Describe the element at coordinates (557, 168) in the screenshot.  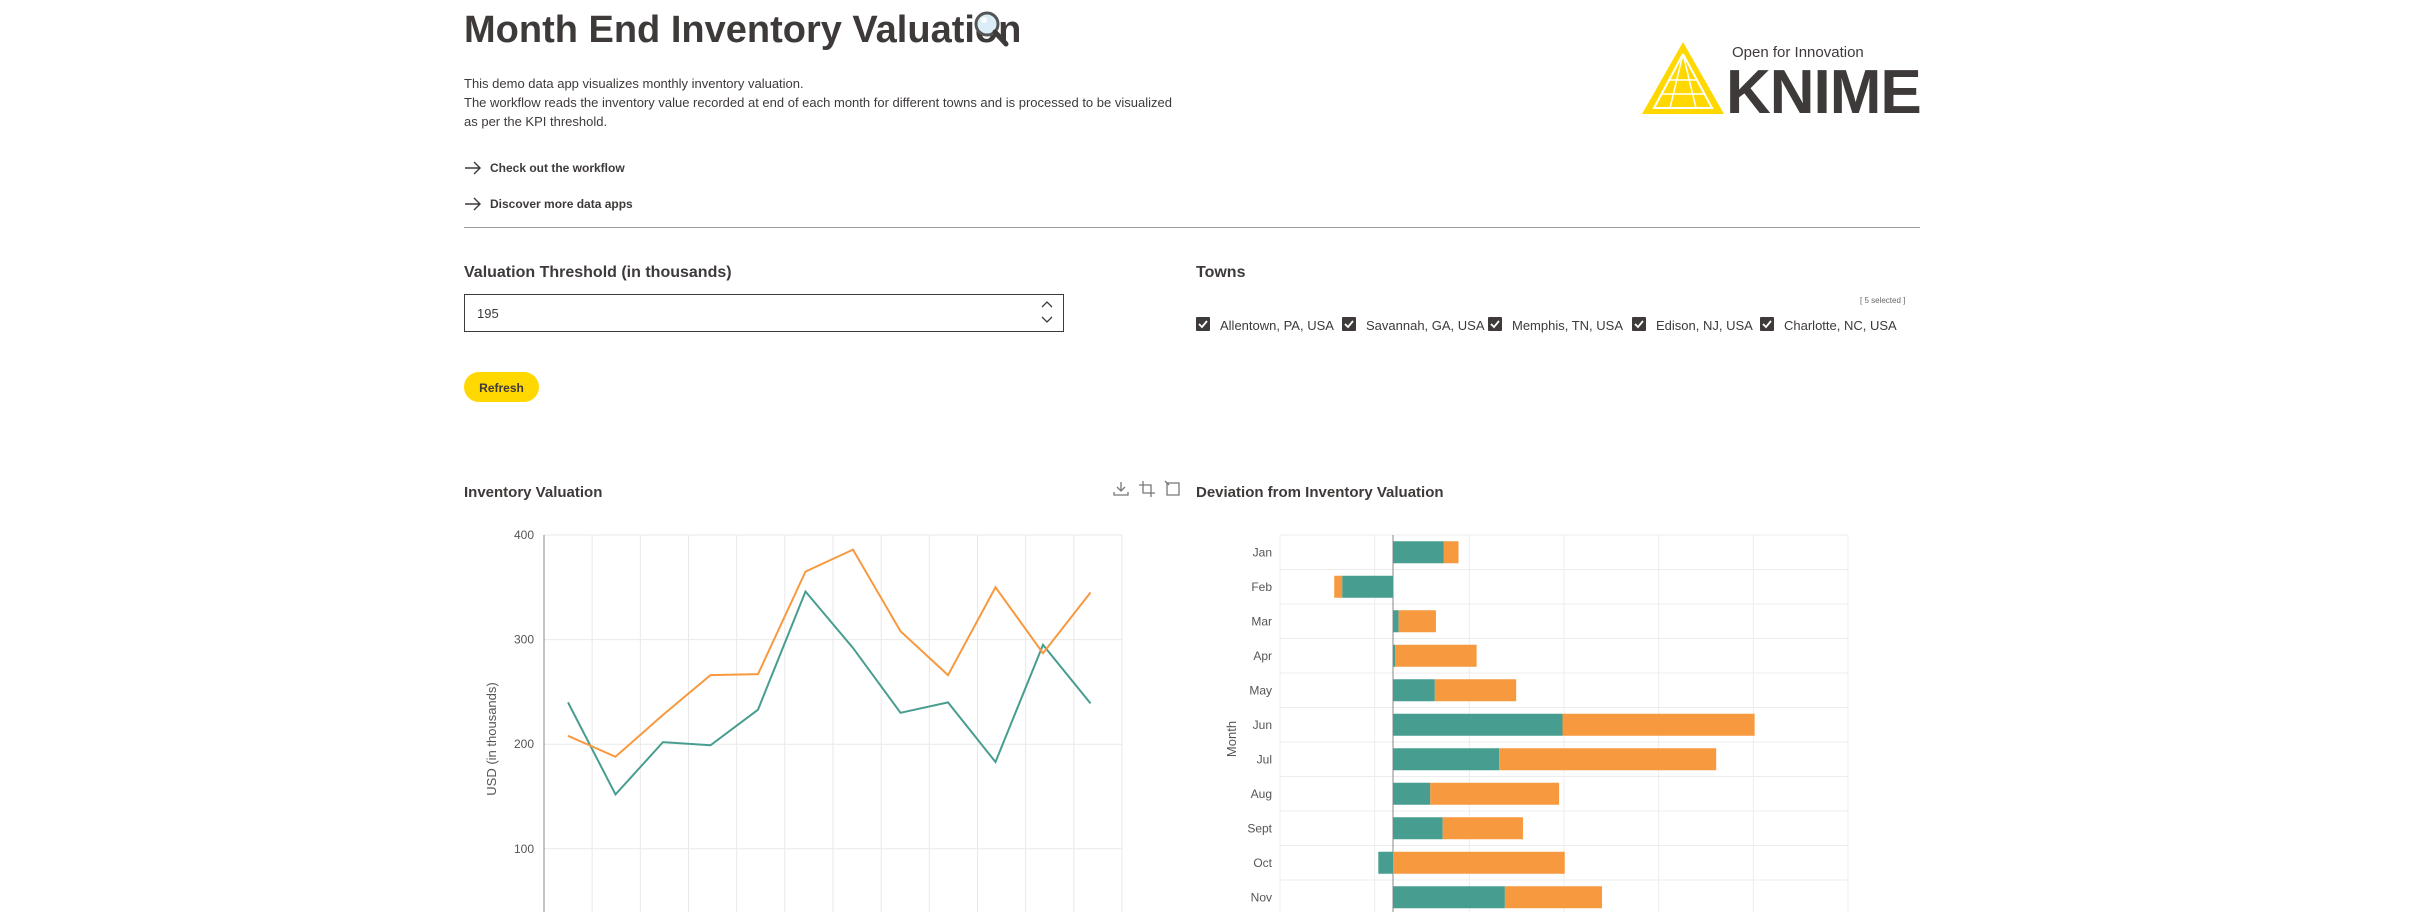
I see `workflow-link-label: Check out the workflow` at that location.